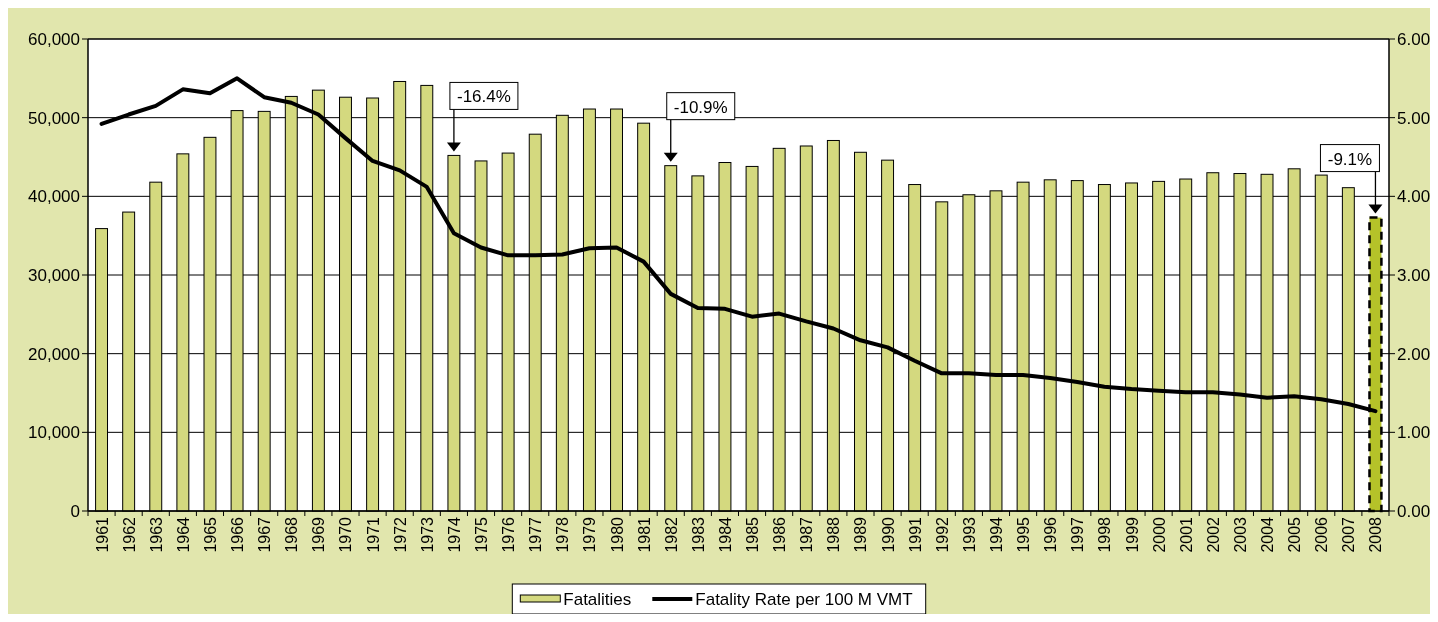 The height and width of the screenshot is (622, 1438). What do you see at coordinates (1414, 354) in the screenshot?
I see `y2-tick-label: 2.00` at bounding box center [1414, 354].